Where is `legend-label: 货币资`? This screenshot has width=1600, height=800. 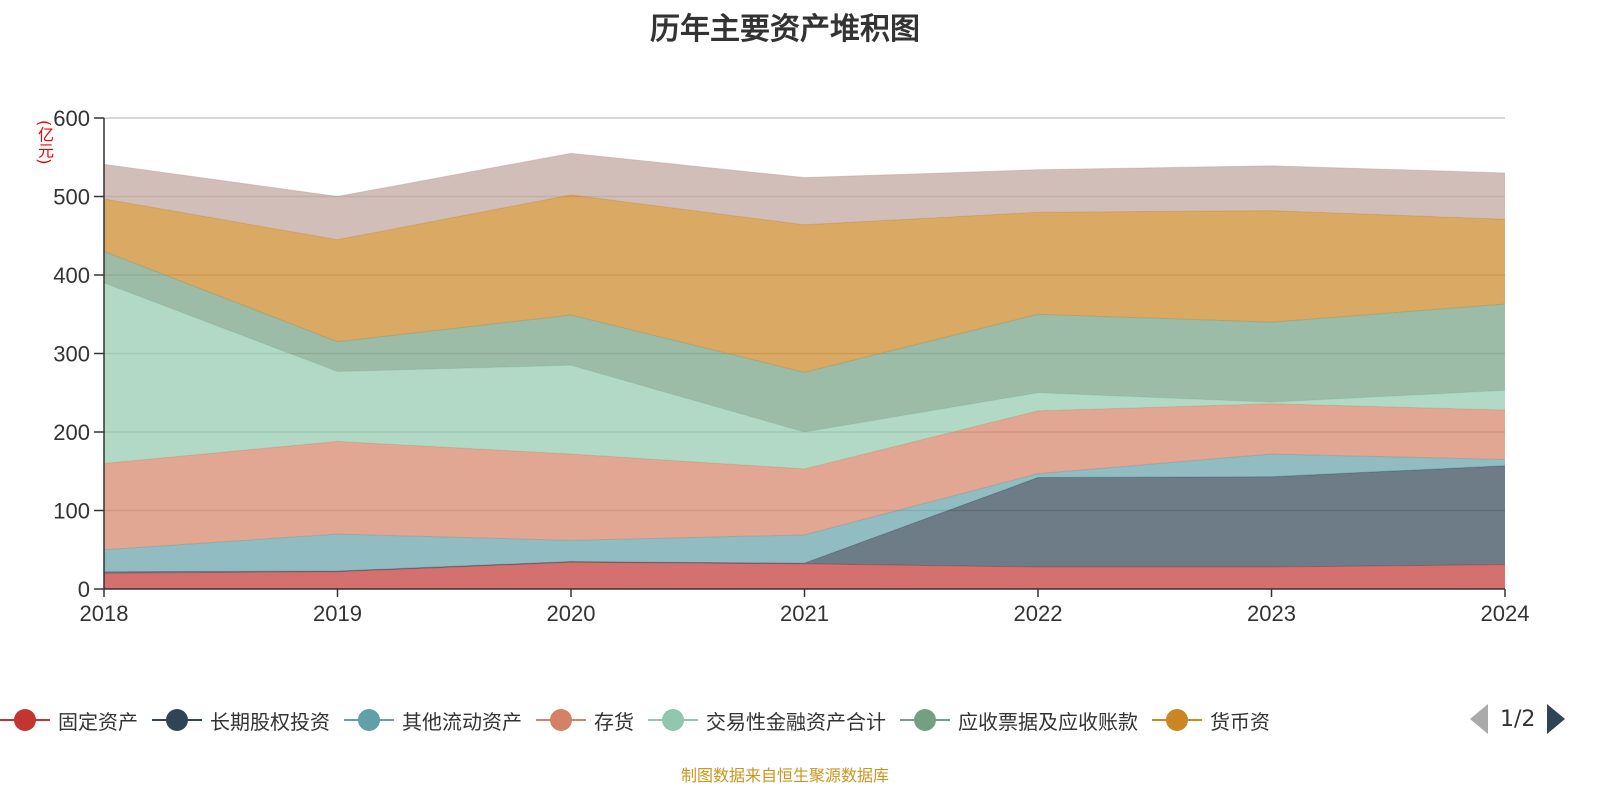
legend-label: 货币资 is located at coordinates (1240, 721).